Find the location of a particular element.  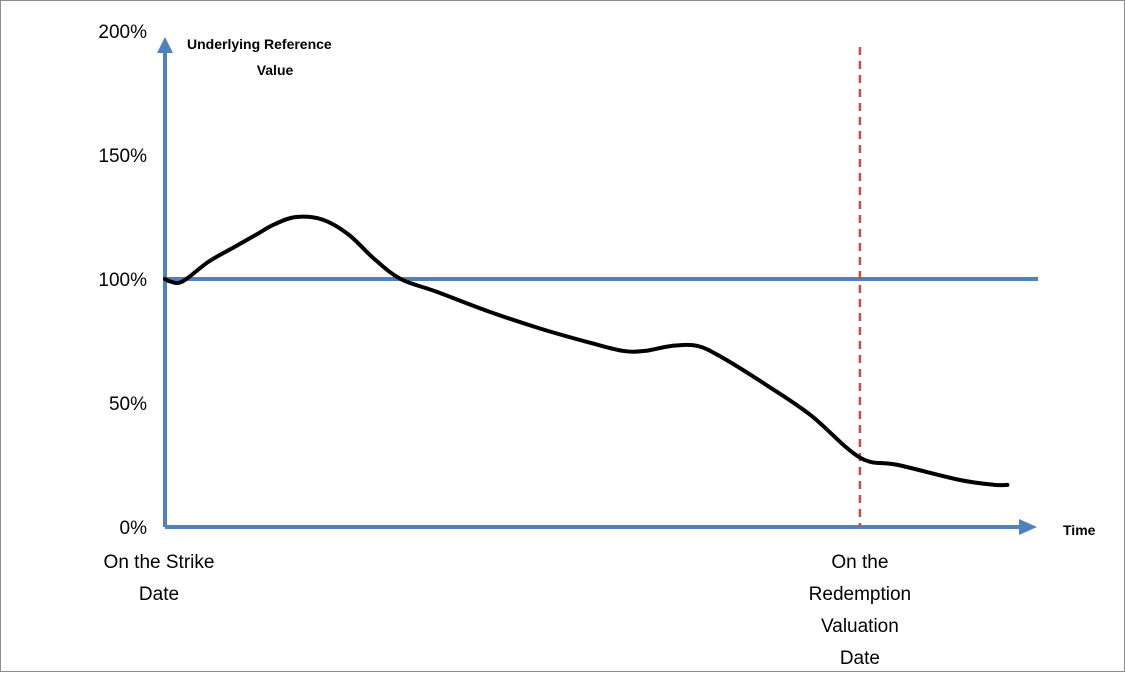

redemption-date-label: Redemption is located at coordinates (860, 594).